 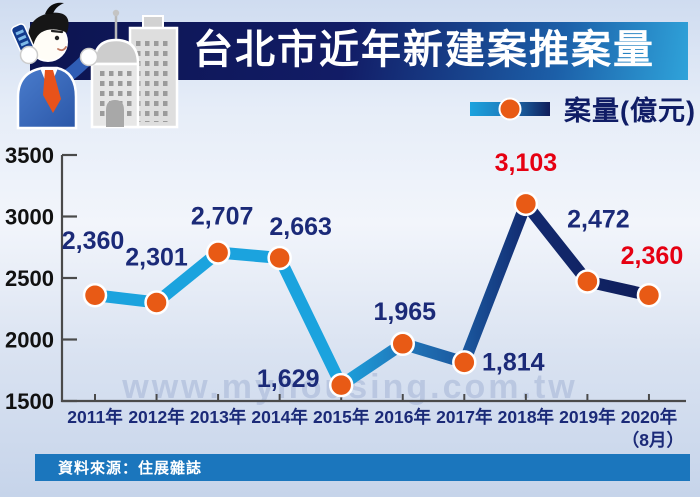 I want to click on page-title: 台北市近年新建案推案量, so click(x=424, y=50).